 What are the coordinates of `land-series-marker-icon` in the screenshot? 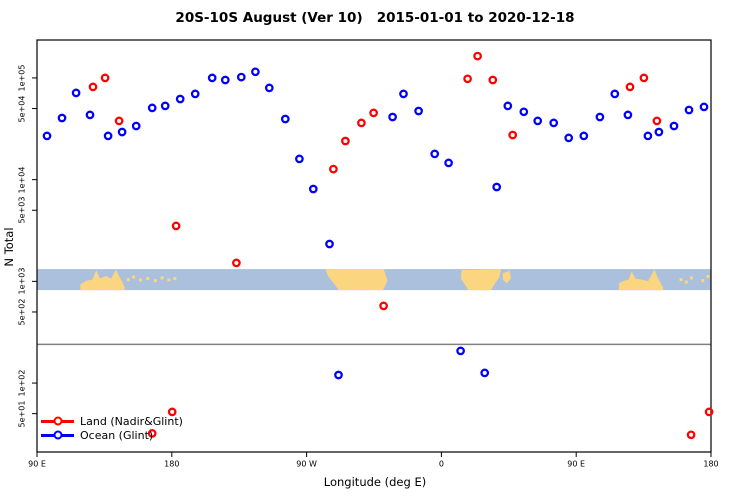 It's located at (57, 421).